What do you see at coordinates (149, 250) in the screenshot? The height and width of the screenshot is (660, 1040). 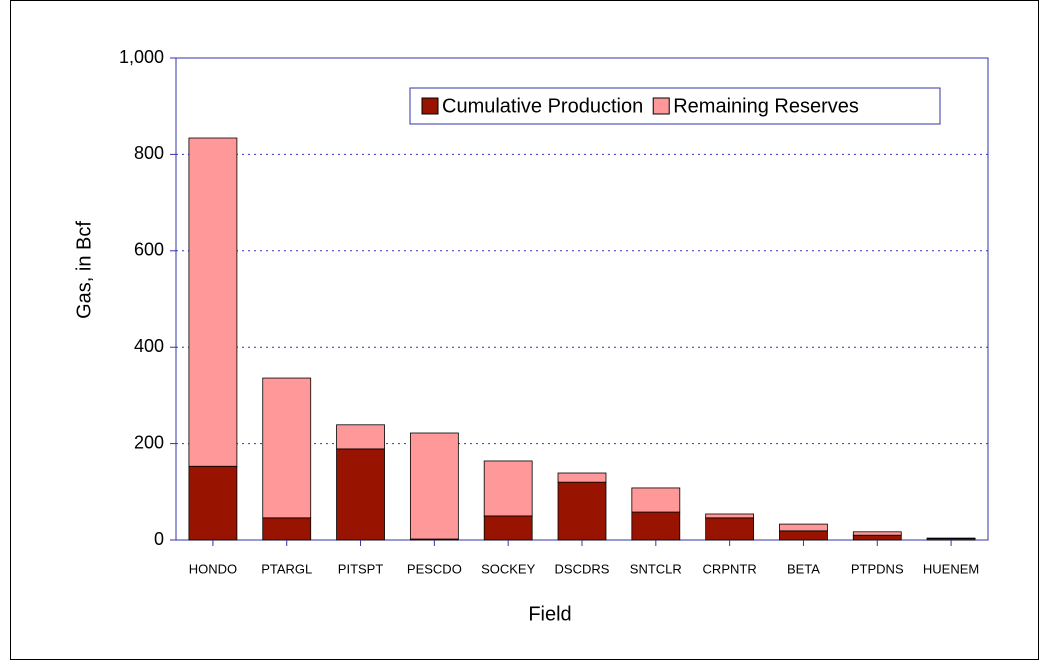 I see `y-tick-label: 600` at bounding box center [149, 250].